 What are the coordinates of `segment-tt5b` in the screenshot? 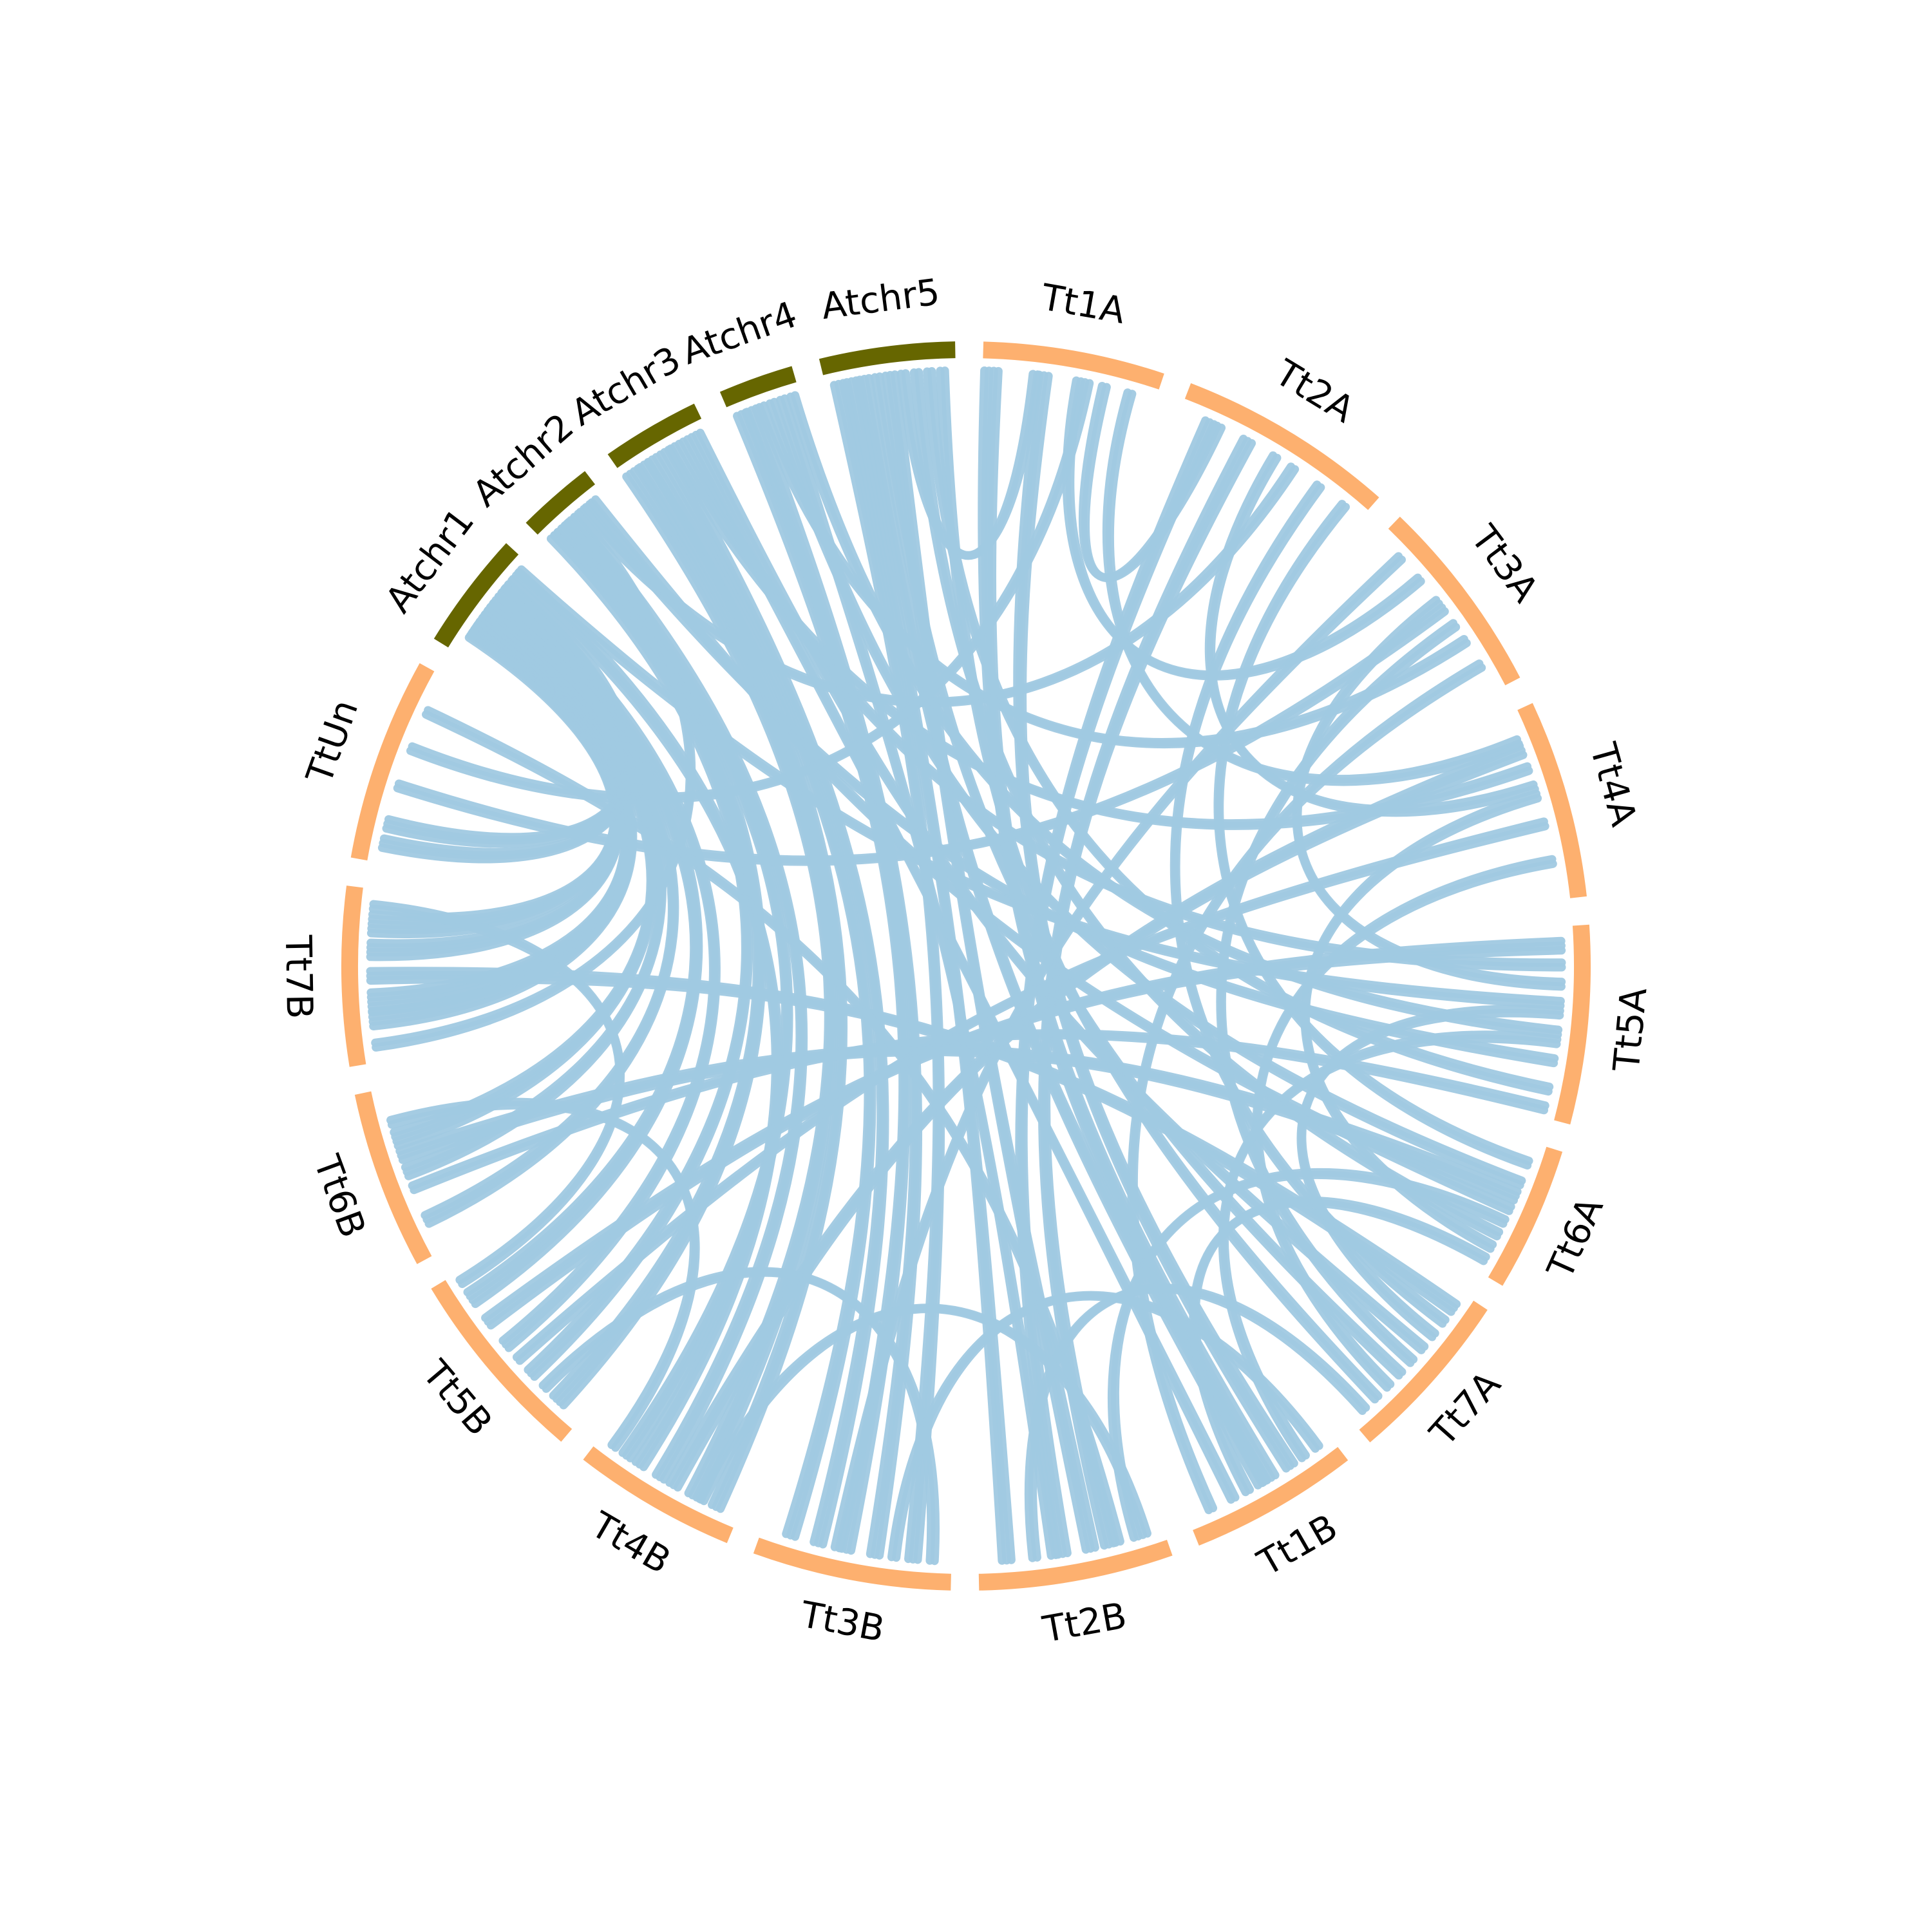 It's located at (502, 1361).